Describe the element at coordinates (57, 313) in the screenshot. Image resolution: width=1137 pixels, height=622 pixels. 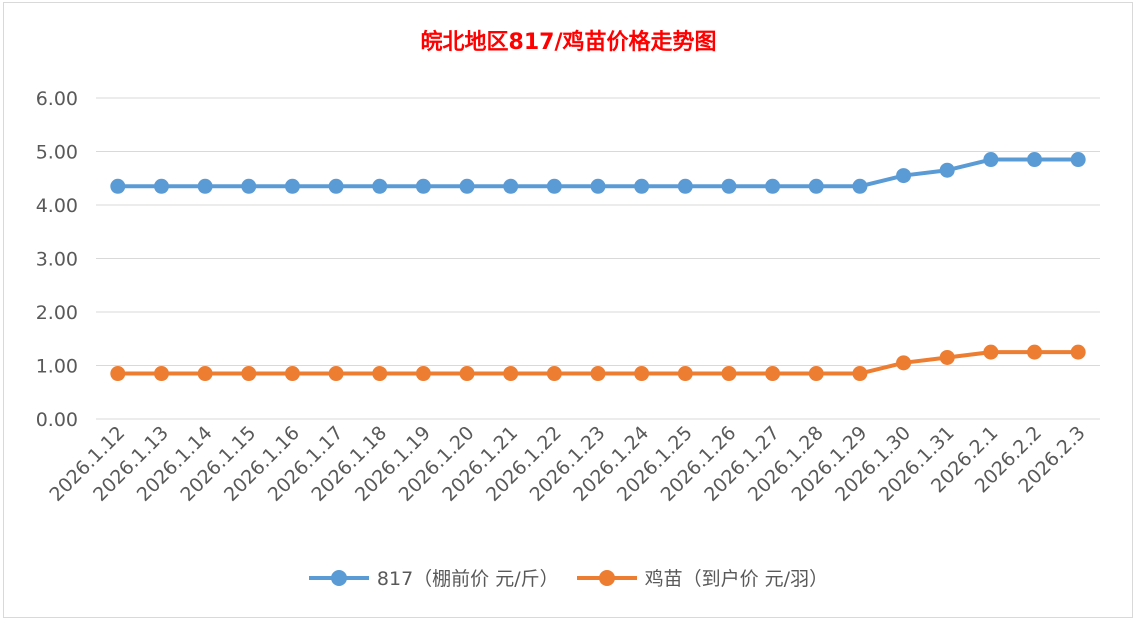
I see `y-tick-label: 2.00` at that location.